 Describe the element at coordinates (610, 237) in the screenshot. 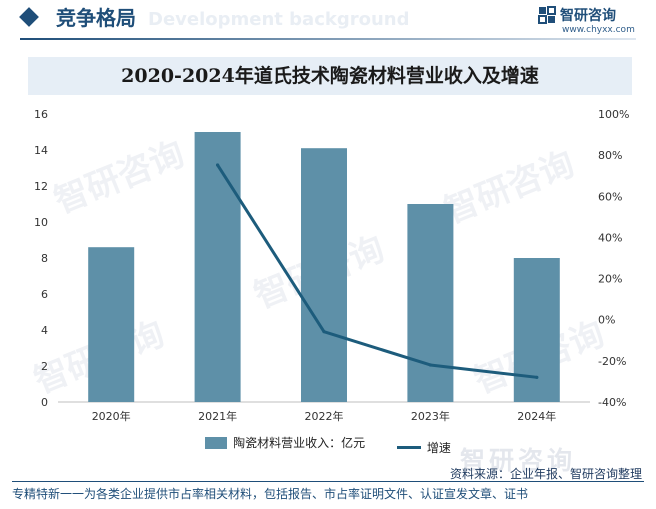

I see `y-right-tick-label: 40%` at that location.